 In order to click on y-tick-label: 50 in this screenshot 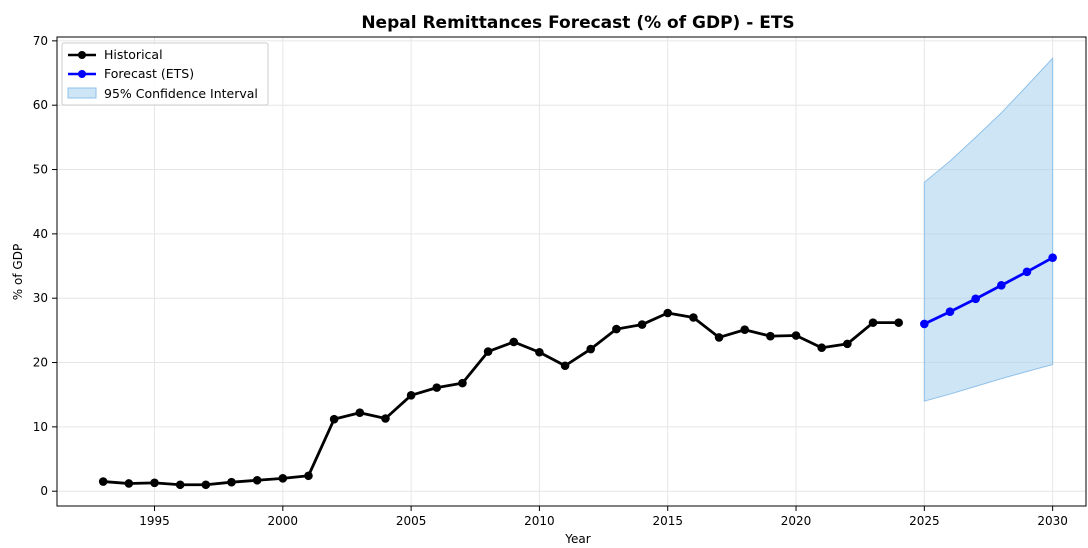, I will do `click(40, 170)`.